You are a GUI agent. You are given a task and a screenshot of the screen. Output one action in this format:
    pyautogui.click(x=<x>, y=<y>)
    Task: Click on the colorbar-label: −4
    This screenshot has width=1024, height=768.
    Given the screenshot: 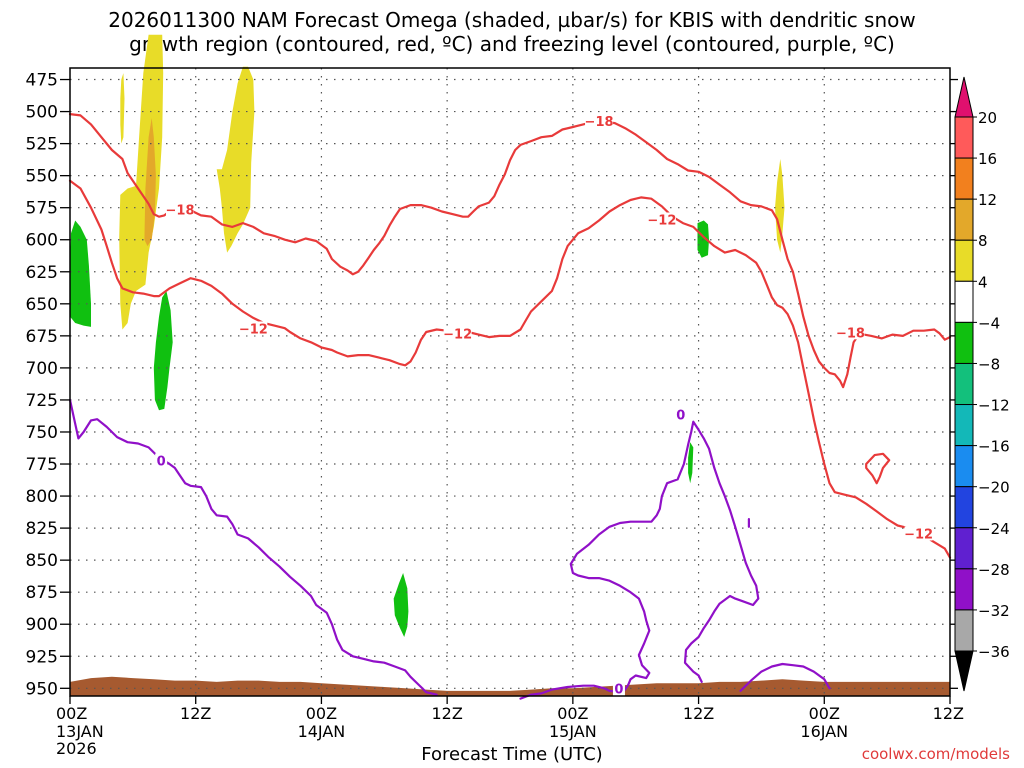 What is the action you would take?
    pyautogui.click(x=989, y=323)
    